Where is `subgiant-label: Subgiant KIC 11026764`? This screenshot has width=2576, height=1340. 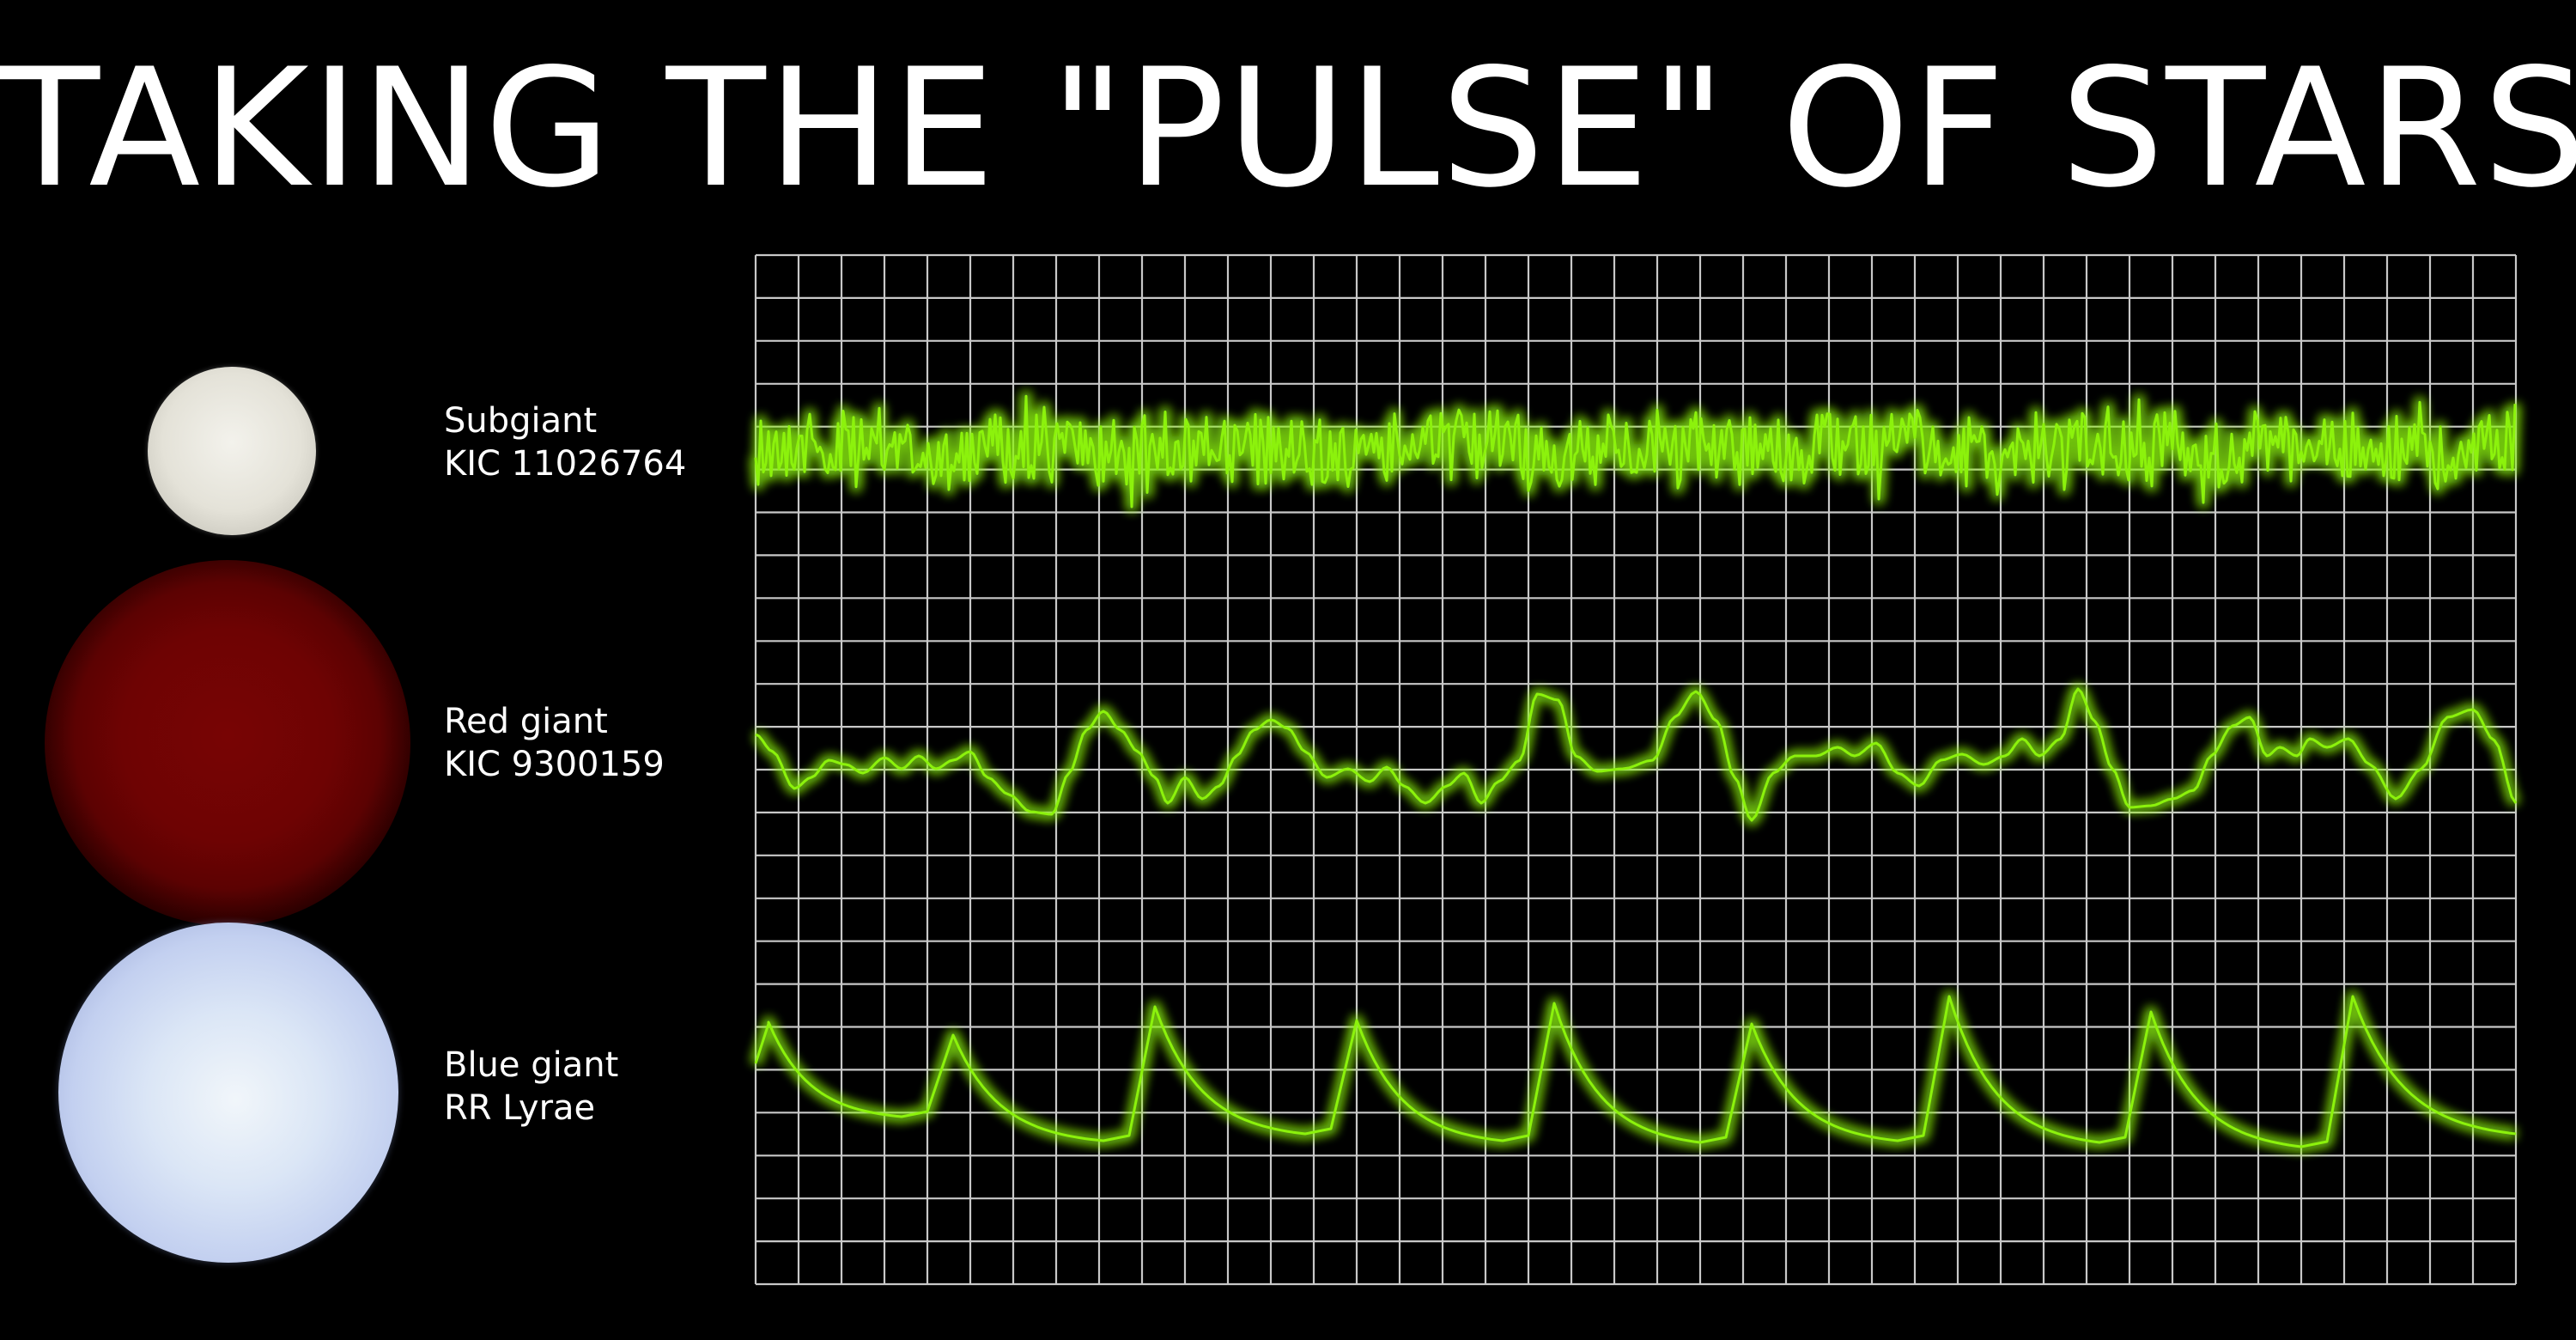 subgiant-label: Subgiant KIC 11026764 is located at coordinates (565, 442).